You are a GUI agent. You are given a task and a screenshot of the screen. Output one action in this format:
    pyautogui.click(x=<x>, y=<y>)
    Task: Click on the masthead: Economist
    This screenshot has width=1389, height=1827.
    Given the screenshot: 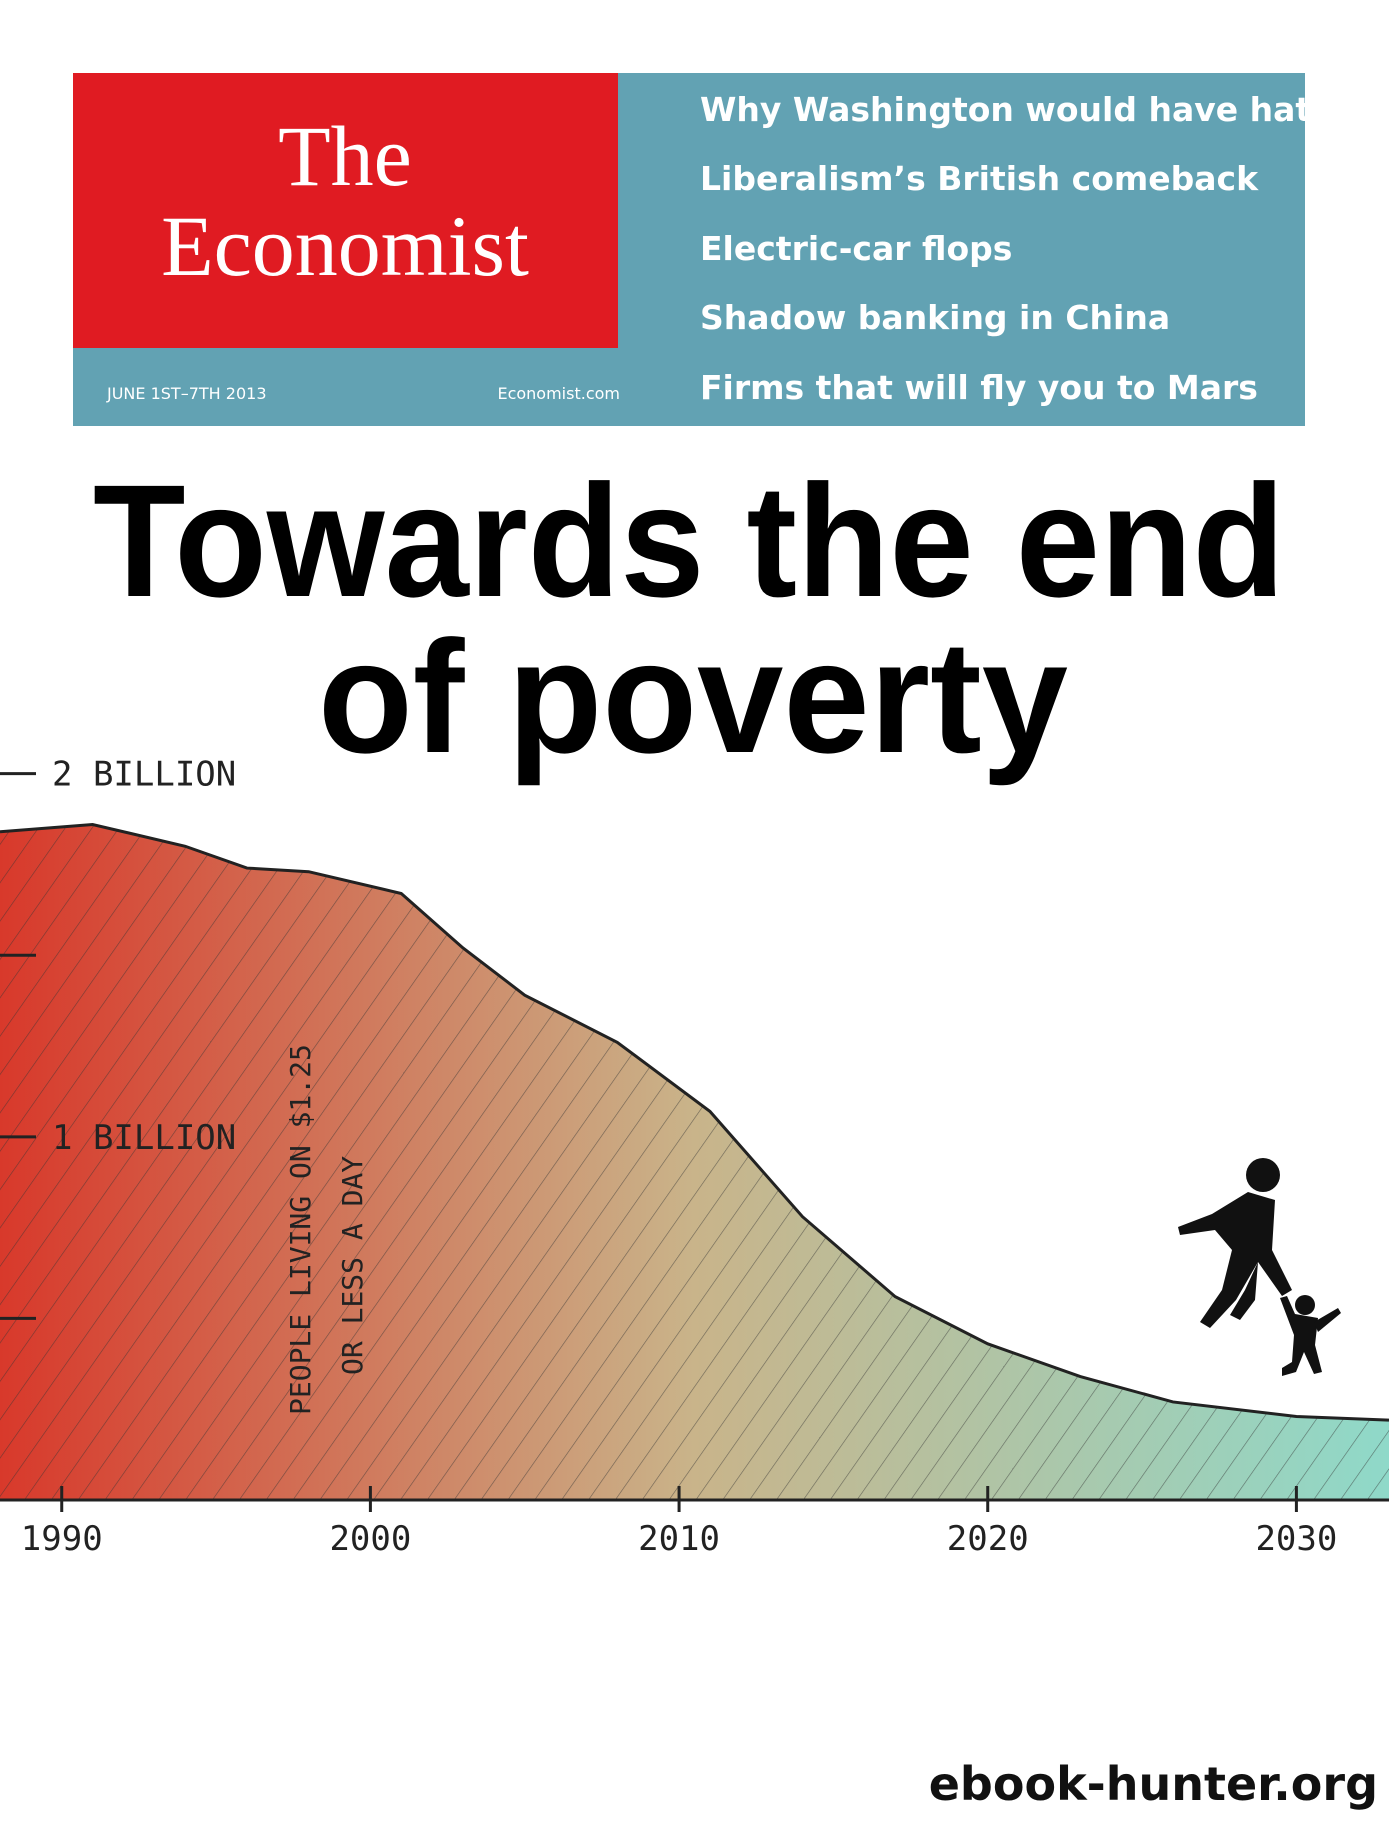 What is the action you would take?
    pyautogui.click(x=345, y=246)
    